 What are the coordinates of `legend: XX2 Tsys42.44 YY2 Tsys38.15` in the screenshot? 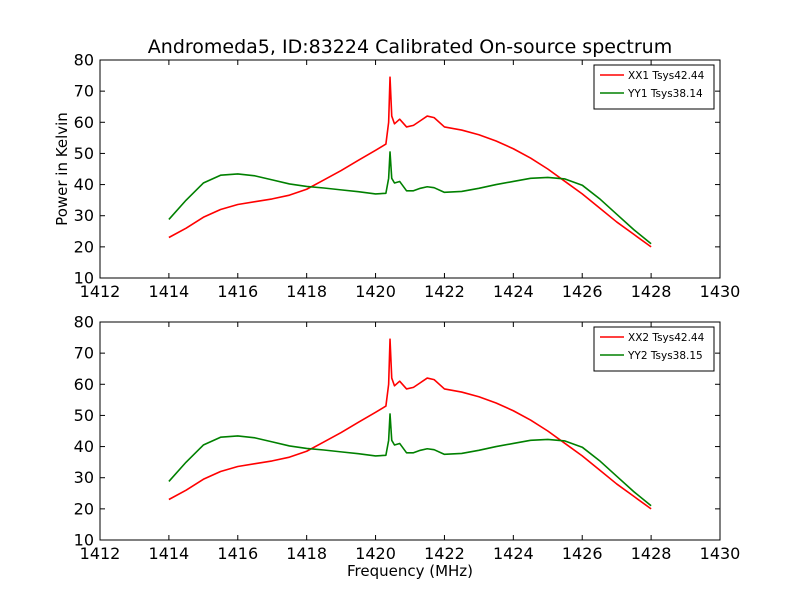 It's located at (654, 349).